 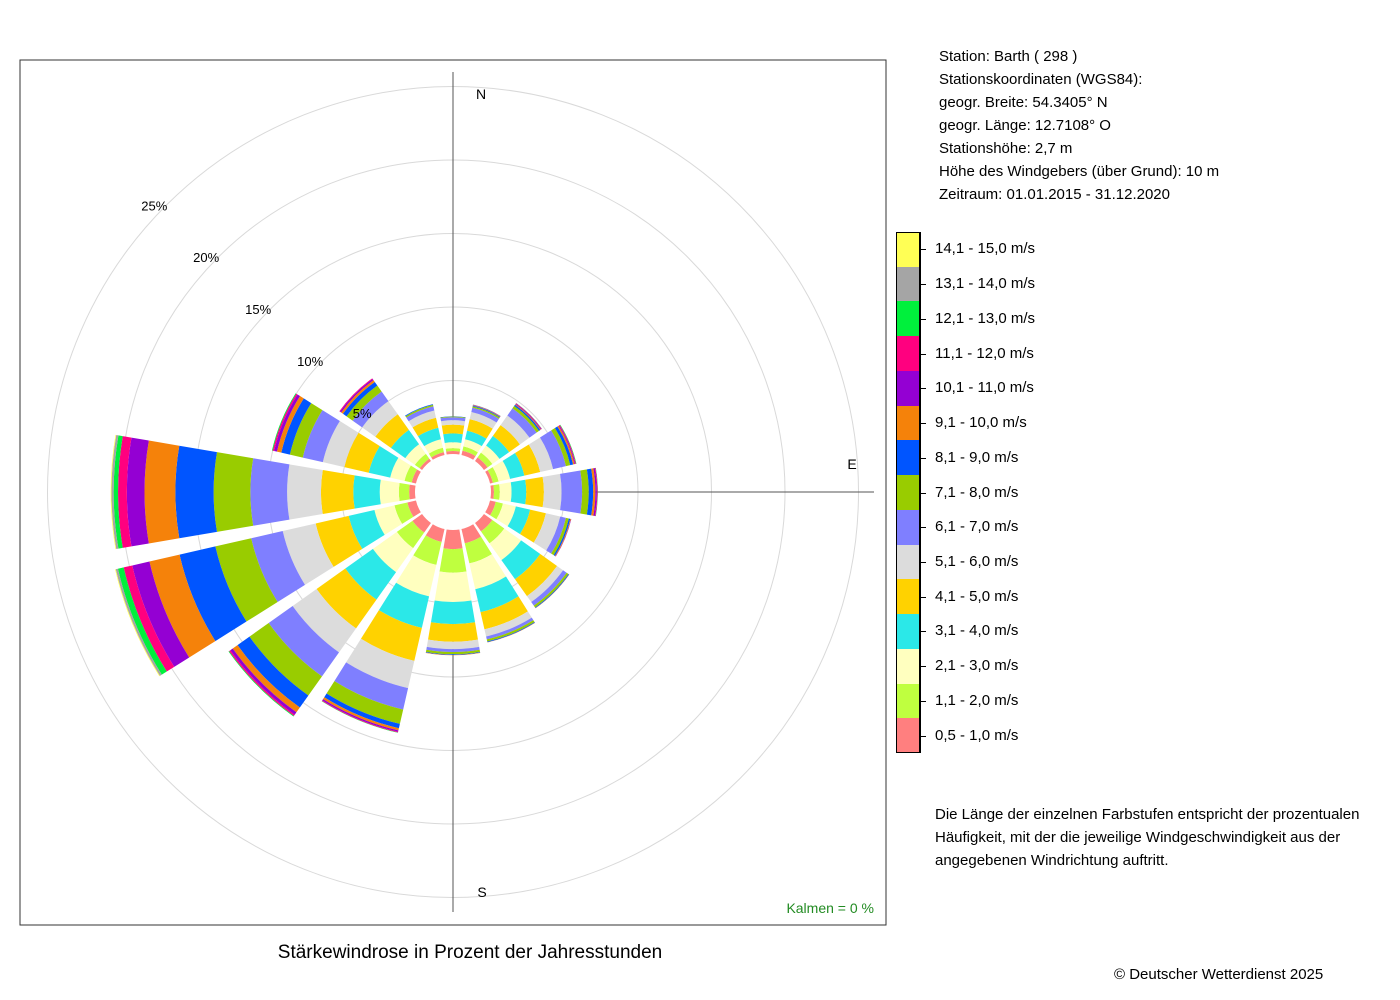 What do you see at coordinates (310, 361) in the screenshot?
I see `radial-tick-label: 10%` at bounding box center [310, 361].